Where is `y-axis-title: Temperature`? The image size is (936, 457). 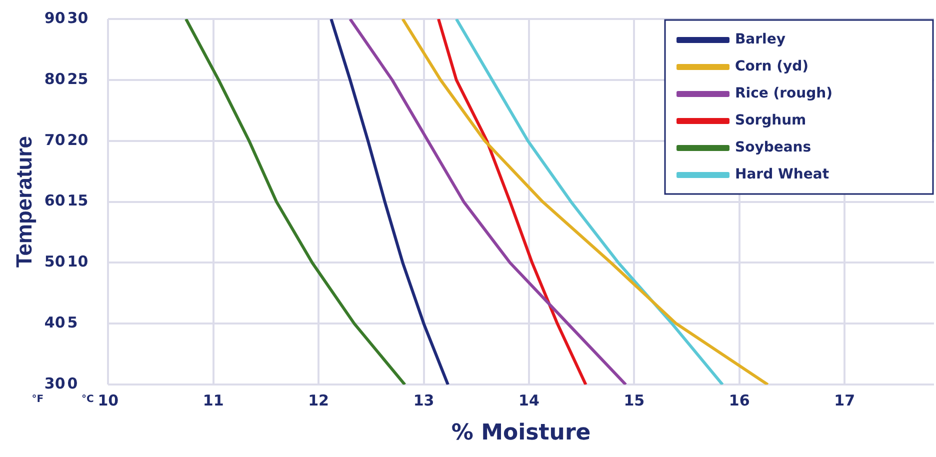
y-axis-title: Temperature is located at coordinates (23, 202).